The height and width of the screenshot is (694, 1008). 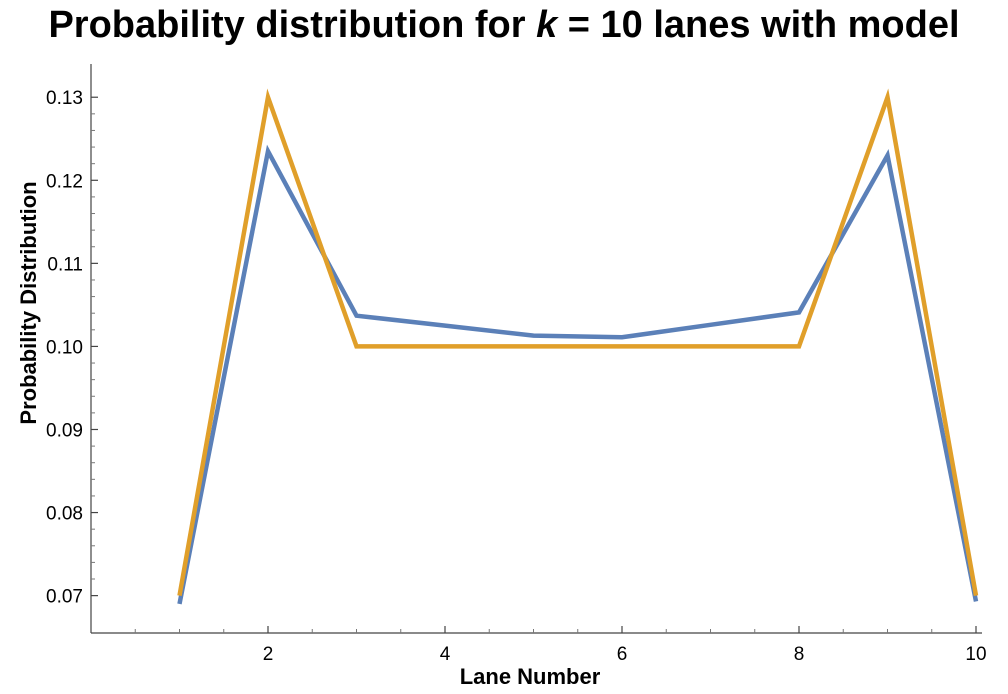 What do you see at coordinates (268, 654) in the screenshot?
I see `x-tick-label: 2` at bounding box center [268, 654].